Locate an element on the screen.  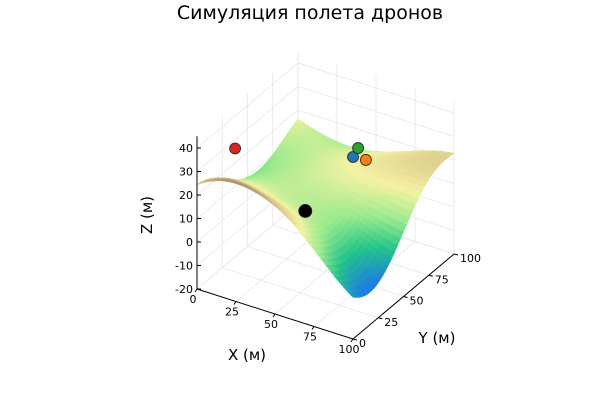
z-tick-label: 30 is located at coordinates (186, 172).